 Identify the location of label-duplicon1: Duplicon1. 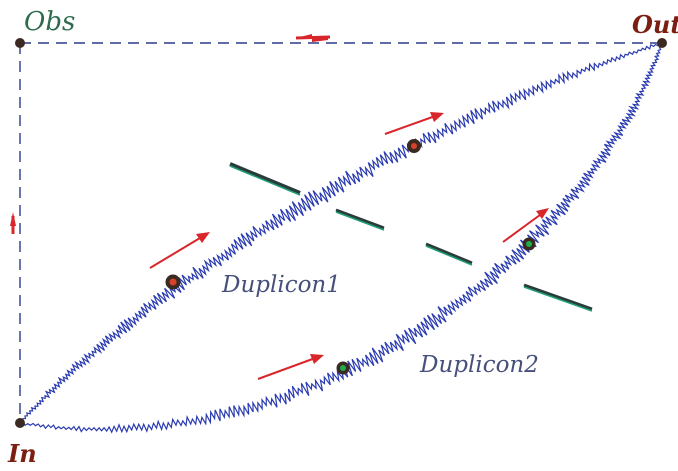
(281, 285).